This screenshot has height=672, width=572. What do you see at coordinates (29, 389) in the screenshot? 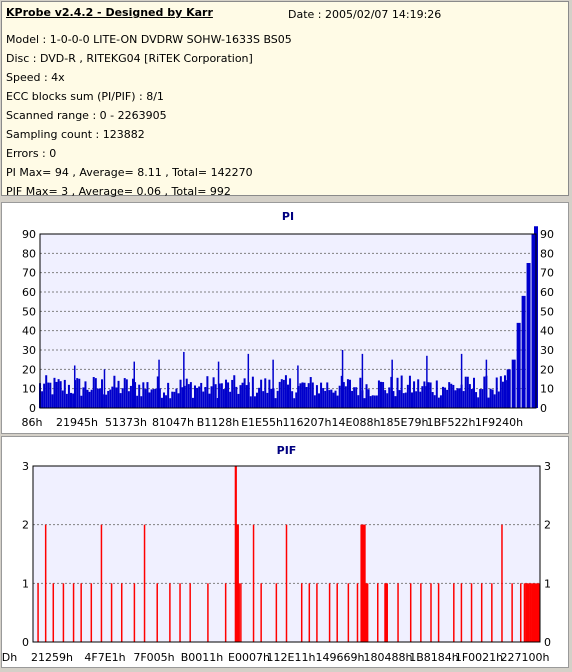
I see `y-tick-label-left: 10` at bounding box center [29, 389].